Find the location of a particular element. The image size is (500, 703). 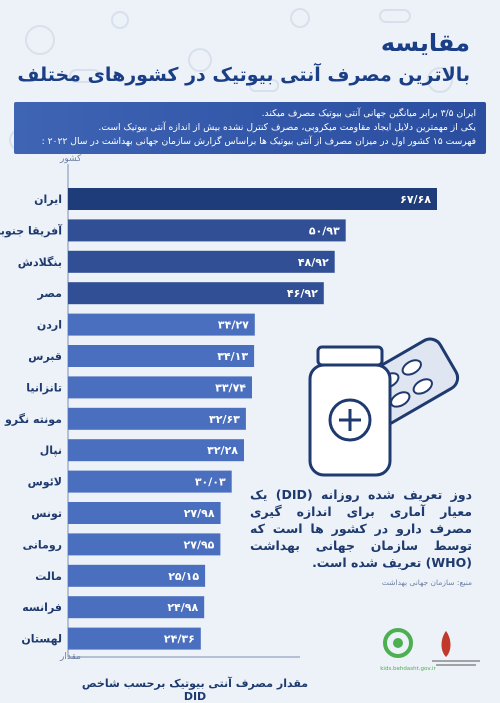

bar-value-label-0: ۶۷/۶۸ is located at coordinates (415, 199).